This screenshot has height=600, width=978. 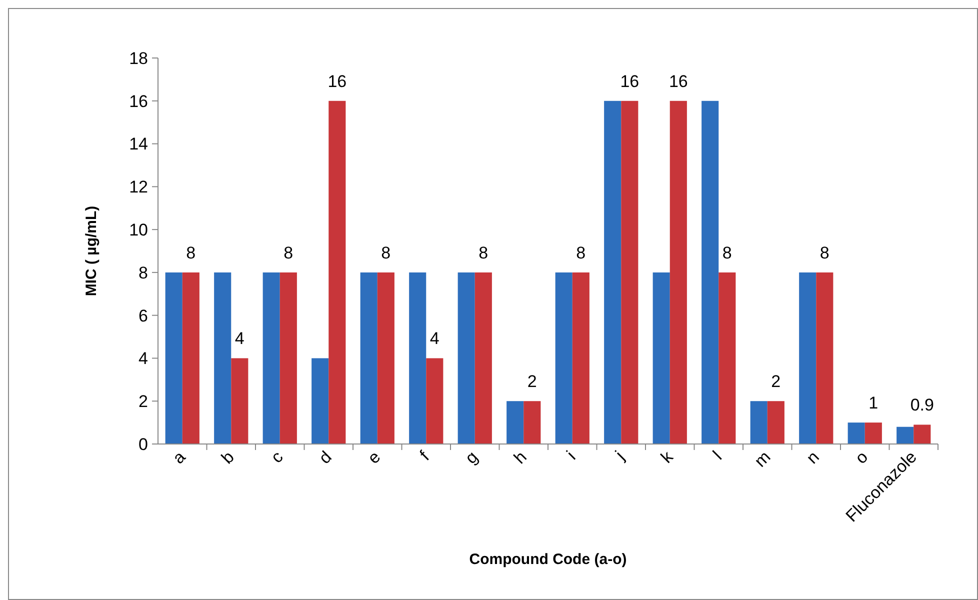 What do you see at coordinates (91, 251) in the screenshot?
I see `y-axis-title: MIC ( µg/mL)` at bounding box center [91, 251].